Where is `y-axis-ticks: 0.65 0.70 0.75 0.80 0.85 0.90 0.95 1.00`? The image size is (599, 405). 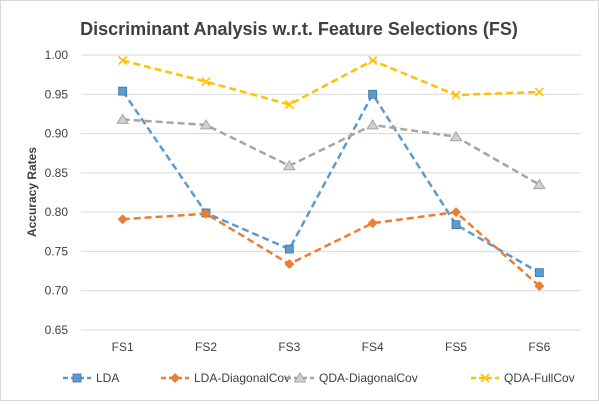
y-axis-ticks: 0.65 0.70 0.75 0.80 0.85 0.90 0.95 1.00 is located at coordinates (57, 192).